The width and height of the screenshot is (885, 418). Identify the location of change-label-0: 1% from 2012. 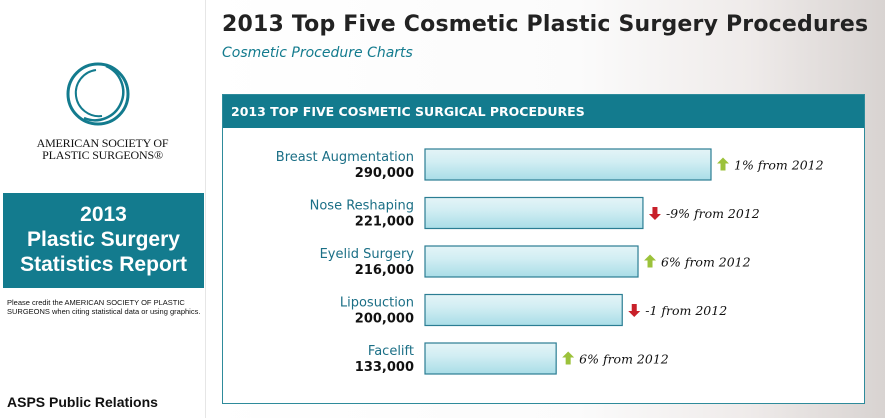
(779, 165).